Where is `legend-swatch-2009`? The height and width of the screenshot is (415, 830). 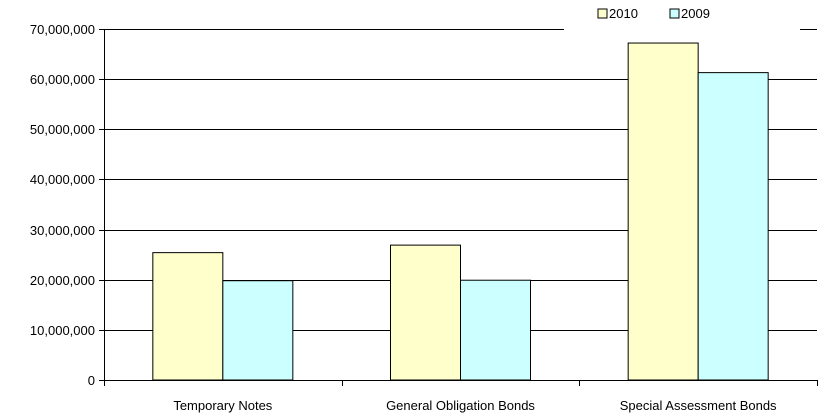
legend-swatch-2009 is located at coordinates (674, 13).